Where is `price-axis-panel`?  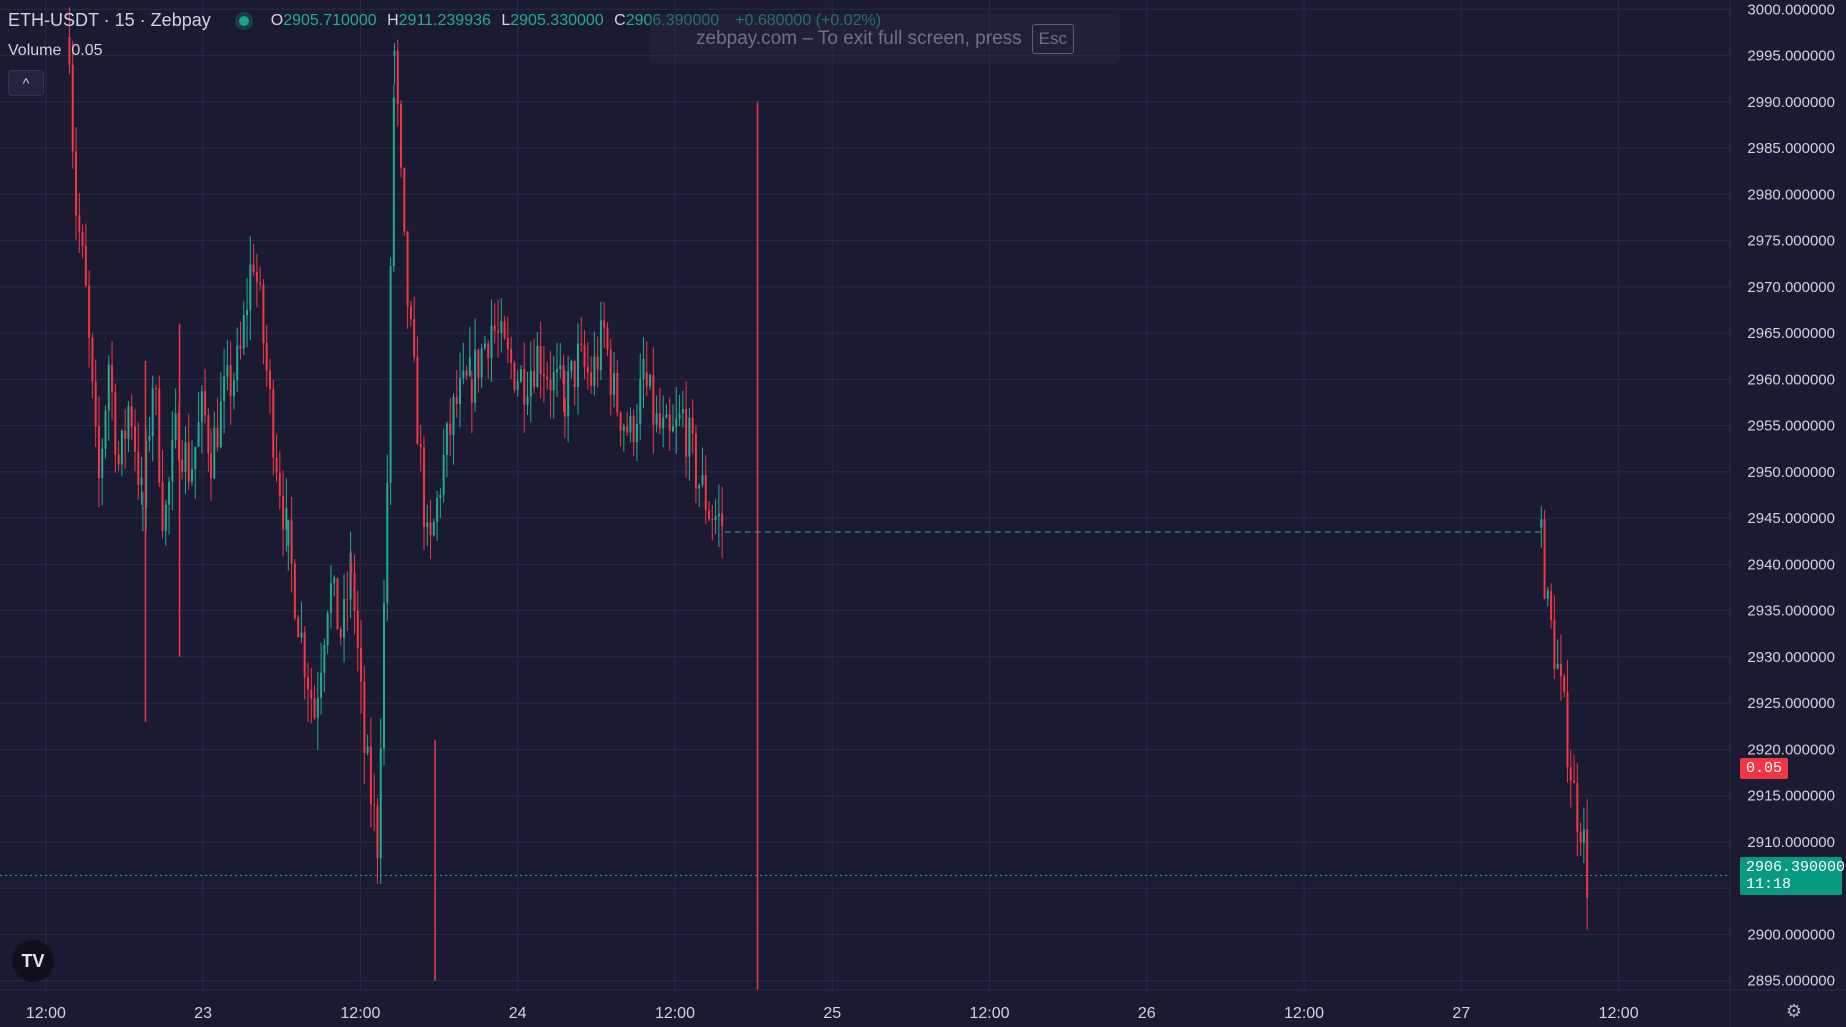
price-axis-panel is located at coordinates (1788, 513).